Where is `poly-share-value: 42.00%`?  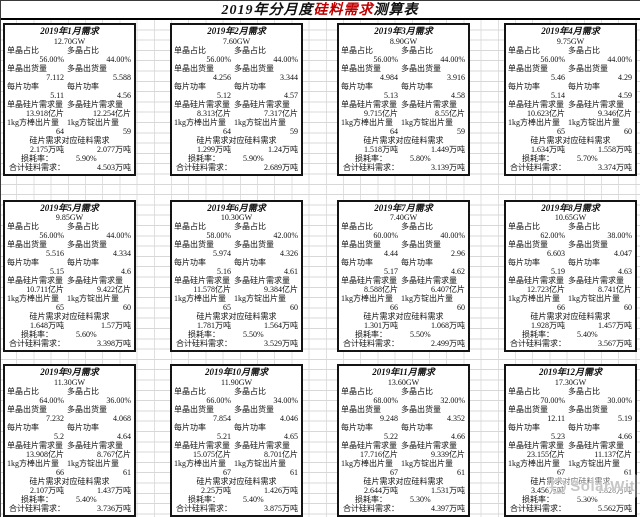 poly-share-value: 42.00% is located at coordinates (285, 235).